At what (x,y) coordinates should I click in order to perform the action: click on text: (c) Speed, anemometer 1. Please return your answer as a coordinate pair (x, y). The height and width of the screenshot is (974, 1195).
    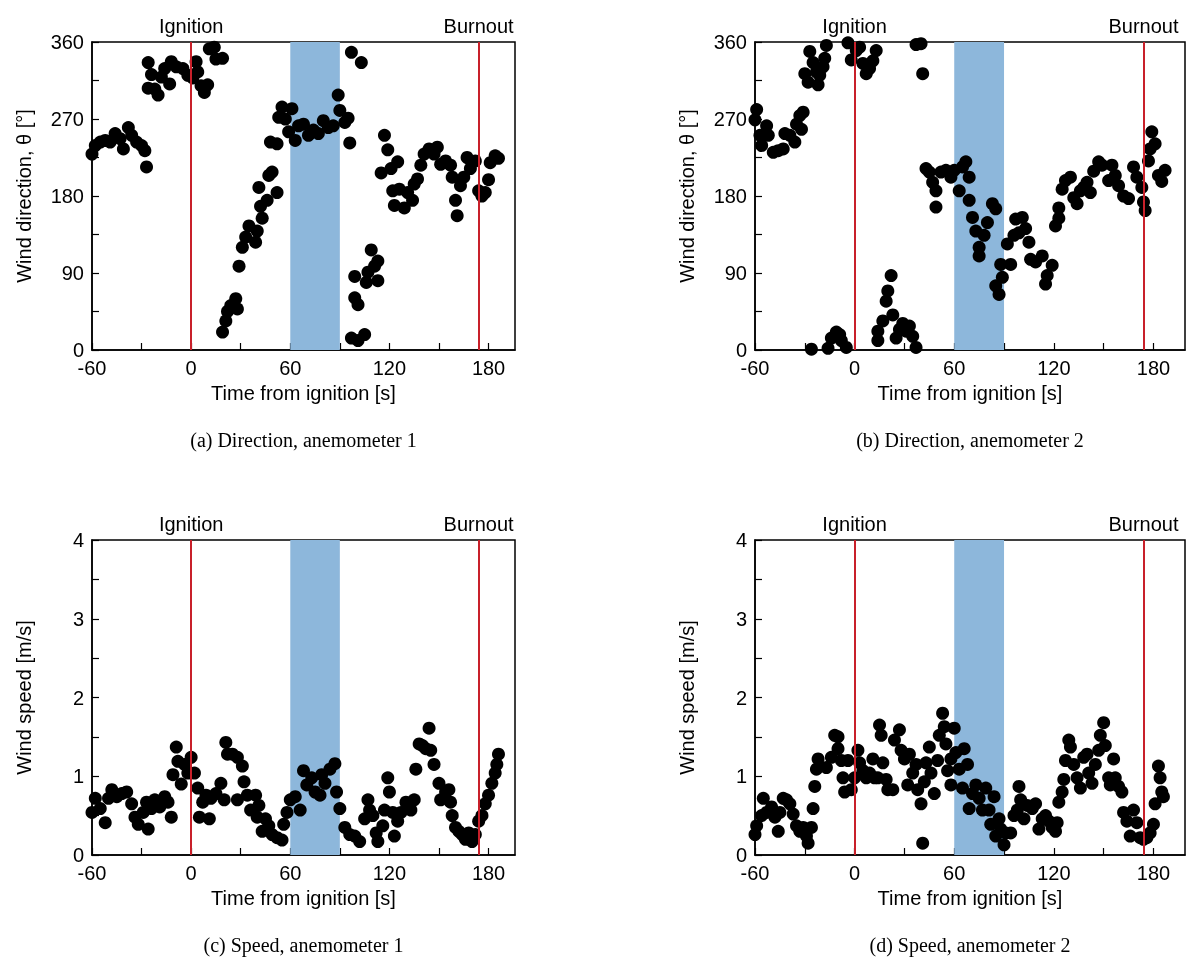
    Looking at the image, I should click on (303, 945).